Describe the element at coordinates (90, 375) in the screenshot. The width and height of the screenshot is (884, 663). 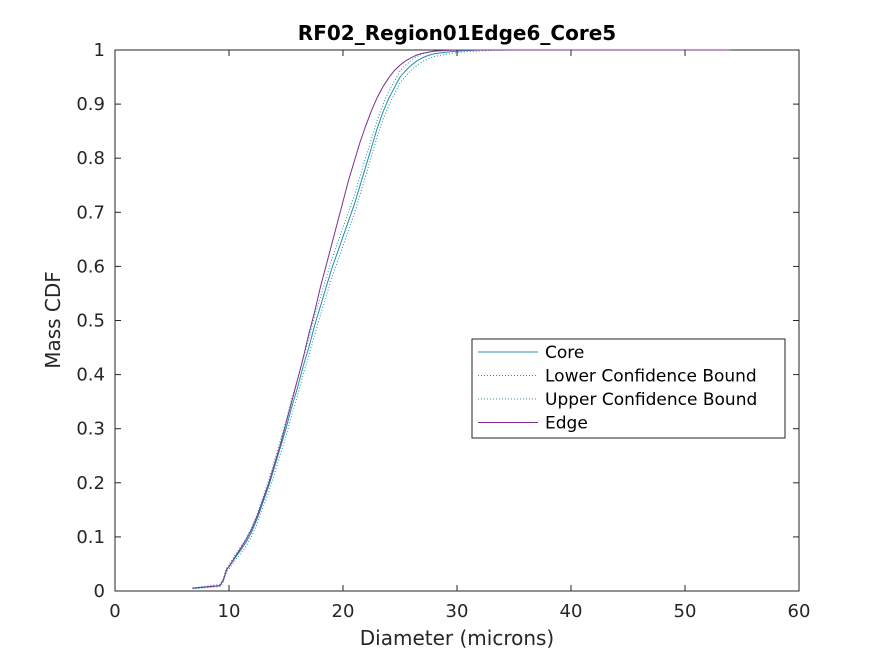
I see `y-tick-label: 0.4` at that location.